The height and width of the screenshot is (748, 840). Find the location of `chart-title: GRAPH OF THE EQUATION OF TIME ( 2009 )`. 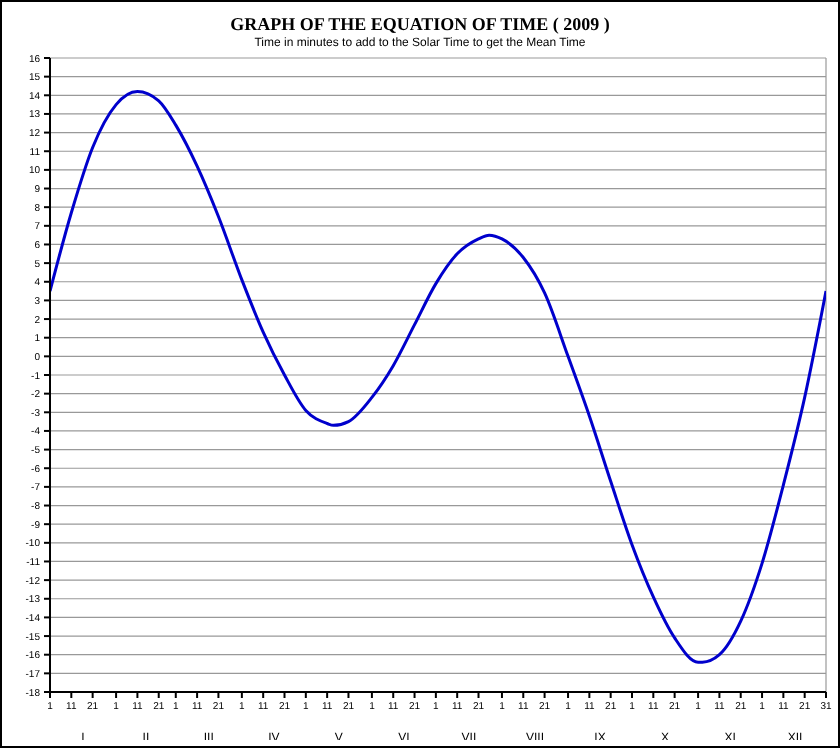

chart-title: GRAPH OF THE EQUATION OF TIME ( 2009 ) is located at coordinates (420, 24).